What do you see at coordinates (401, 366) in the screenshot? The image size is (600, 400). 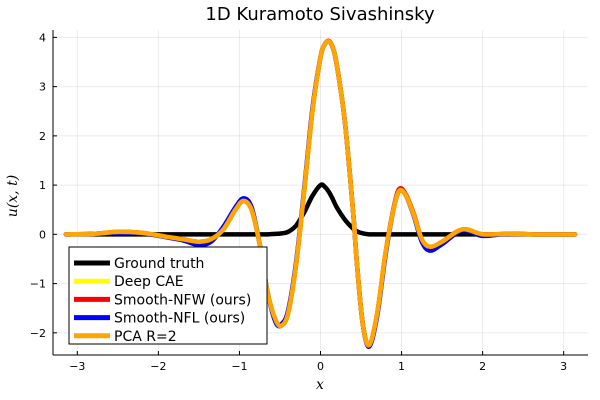 I see `x-tick-label: 1` at bounding box center [401, 366].